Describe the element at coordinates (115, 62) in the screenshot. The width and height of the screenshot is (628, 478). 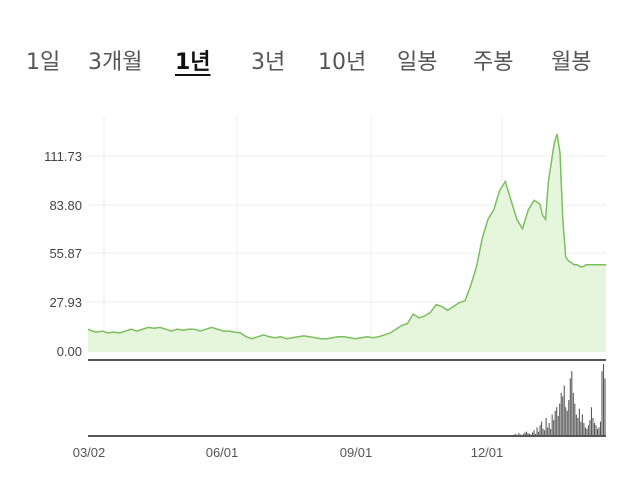
I see `tab-3-months: 3개월` at that location.